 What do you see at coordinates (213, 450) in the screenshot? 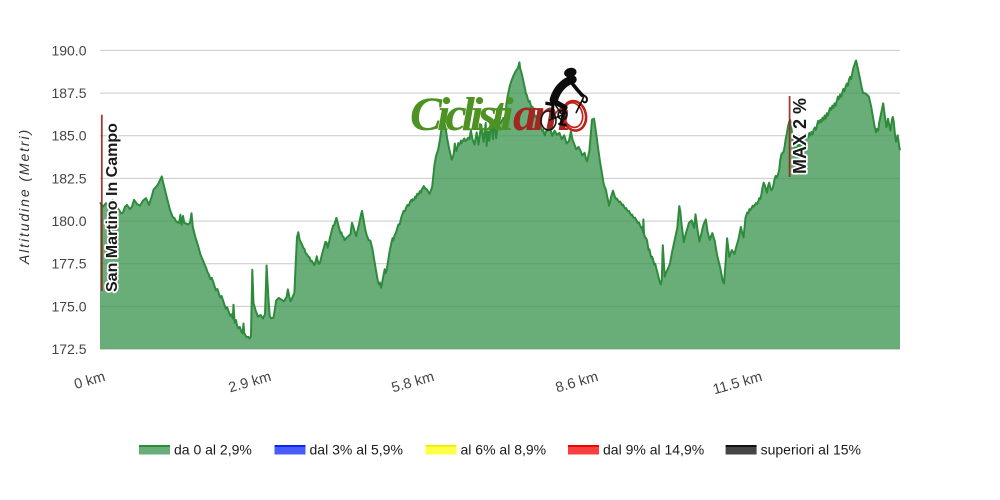
I see `svg-text: da 0 al 2,9%` at bounding box center [213, 450].